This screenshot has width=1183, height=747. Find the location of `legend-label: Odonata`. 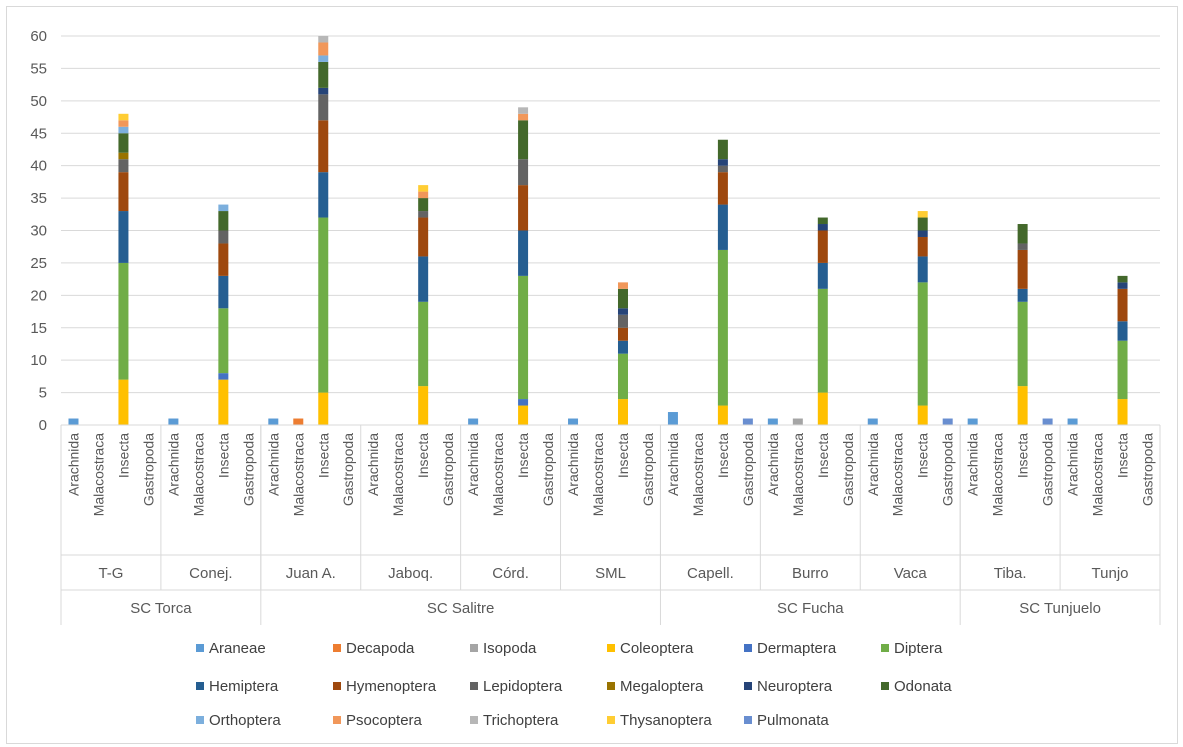

legend-label: Odonata is located at coordinates (923, 686).